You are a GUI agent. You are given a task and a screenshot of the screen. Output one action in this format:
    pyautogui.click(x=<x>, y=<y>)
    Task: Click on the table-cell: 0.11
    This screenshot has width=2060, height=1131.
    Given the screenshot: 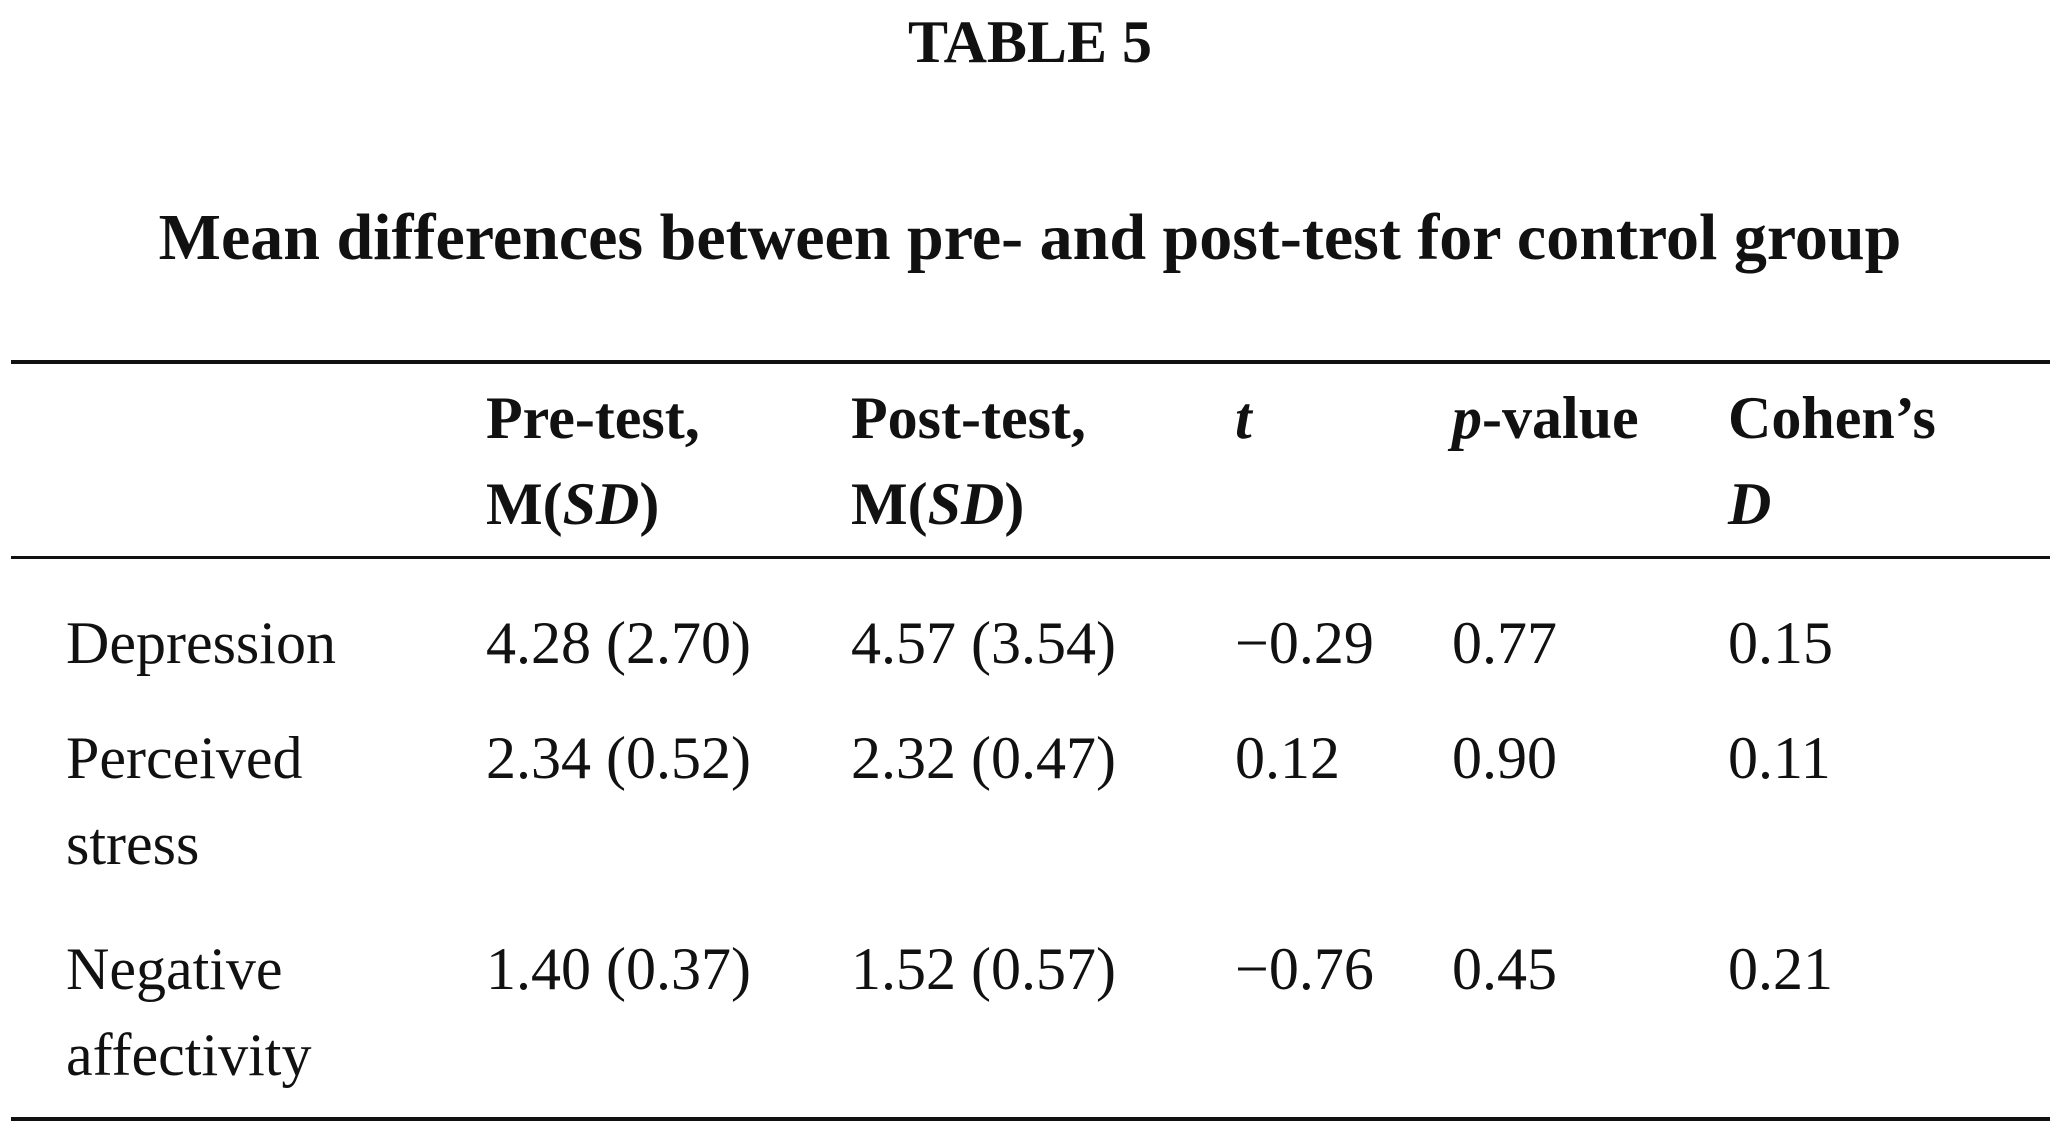 What is the action you would take?
    pyautogui.click(x=1779, y=758)
    